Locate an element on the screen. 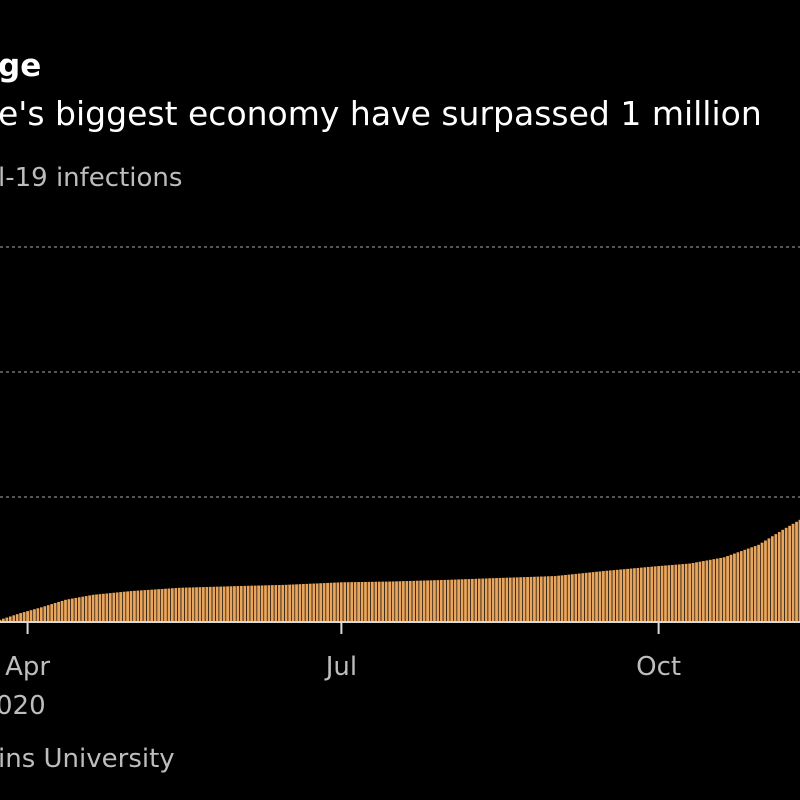 This screenshot has width=800, height=800. chart-title: ge is located at coordinates (21, 66).